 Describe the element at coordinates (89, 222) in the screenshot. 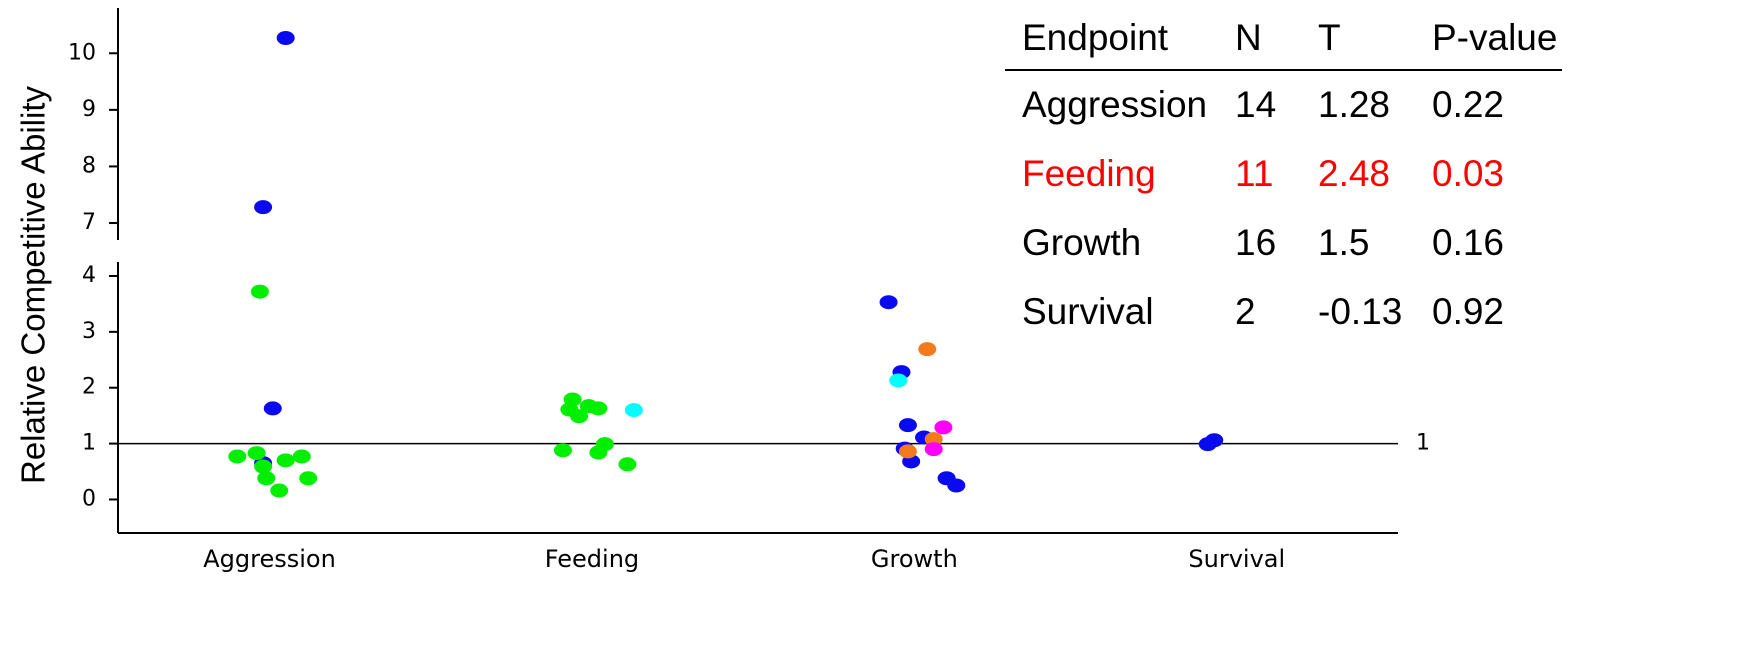

I see `y-tick-label: 7` at that location.